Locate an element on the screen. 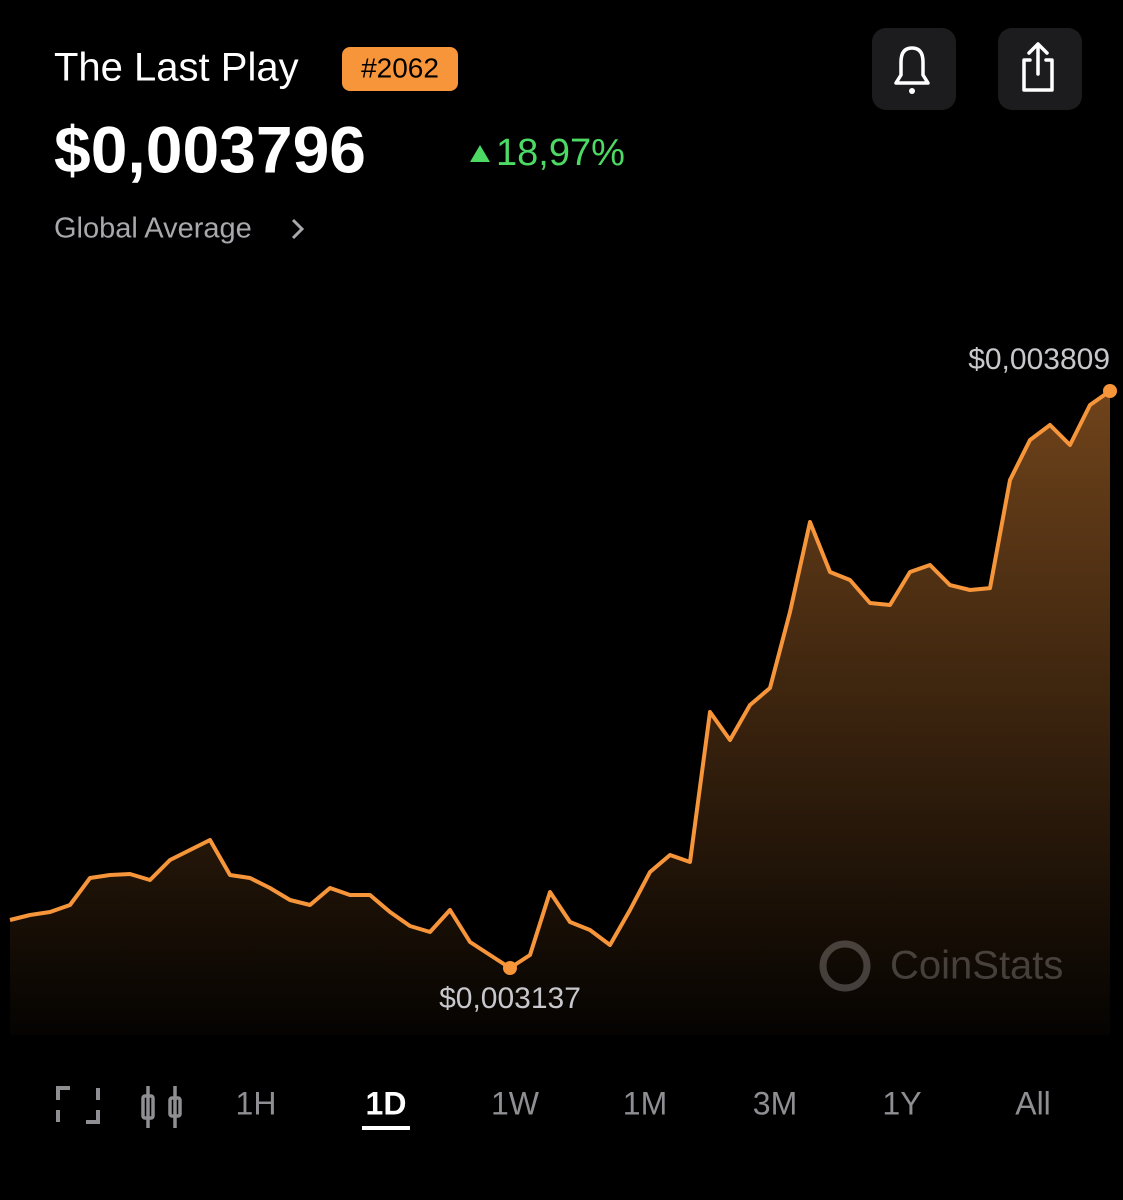 This screenshot has height=1200, width=1123. bell-button is located at coordinates (914, 69).